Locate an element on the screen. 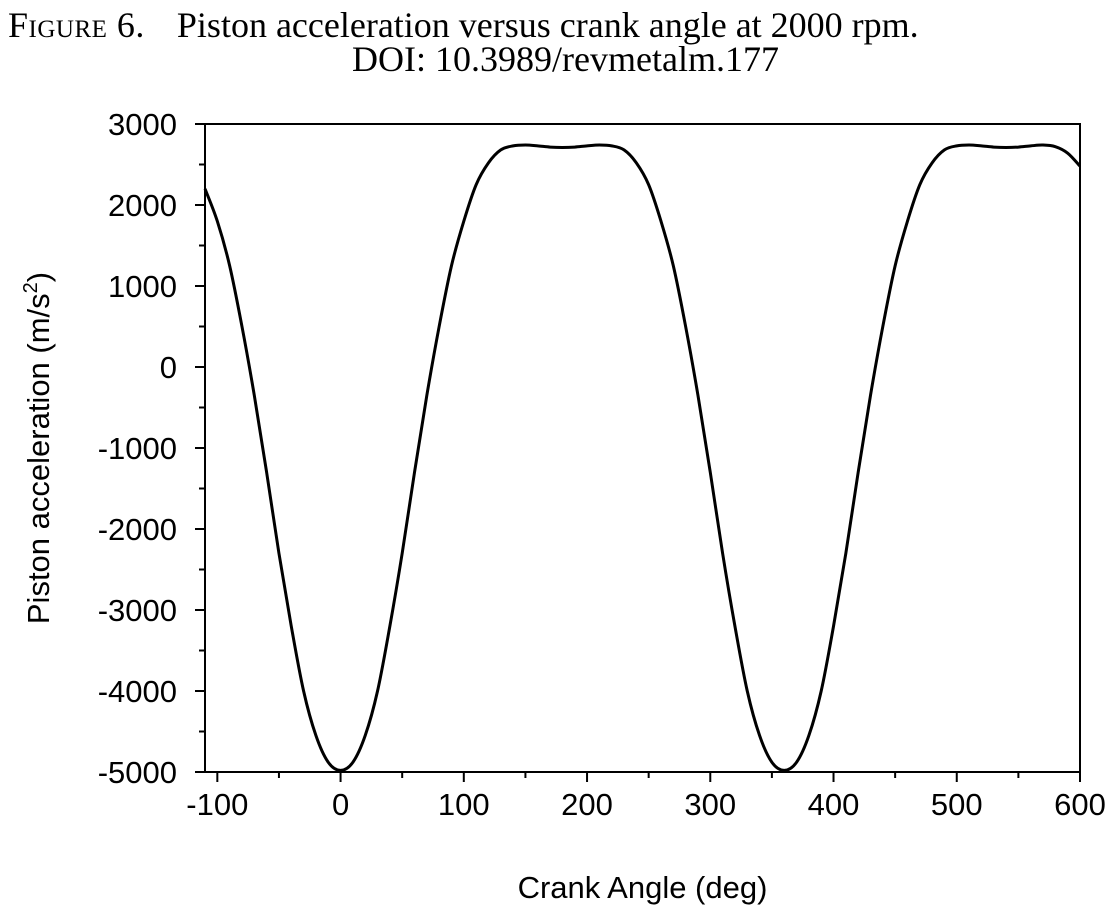 This screenshot has width=1115, height=917. y-axis-title-superscript: 2 is located at coordinates (31, 287).